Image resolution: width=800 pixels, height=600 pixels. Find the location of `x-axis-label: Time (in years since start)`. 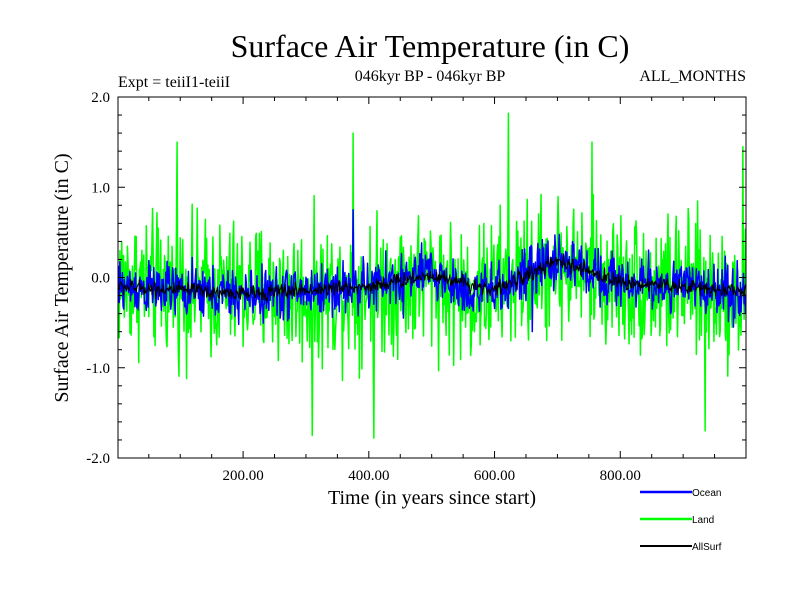

x-axis-label: Time (in years since start) is located at coordinates (432, 498).